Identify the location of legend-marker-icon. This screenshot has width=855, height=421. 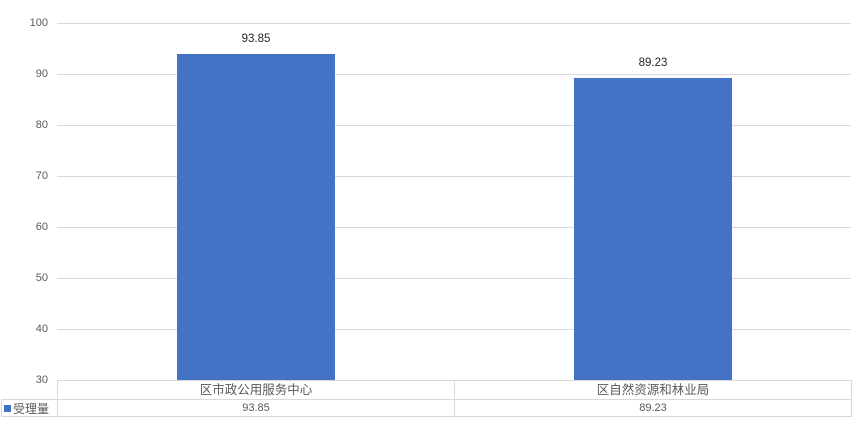
(7, 408).